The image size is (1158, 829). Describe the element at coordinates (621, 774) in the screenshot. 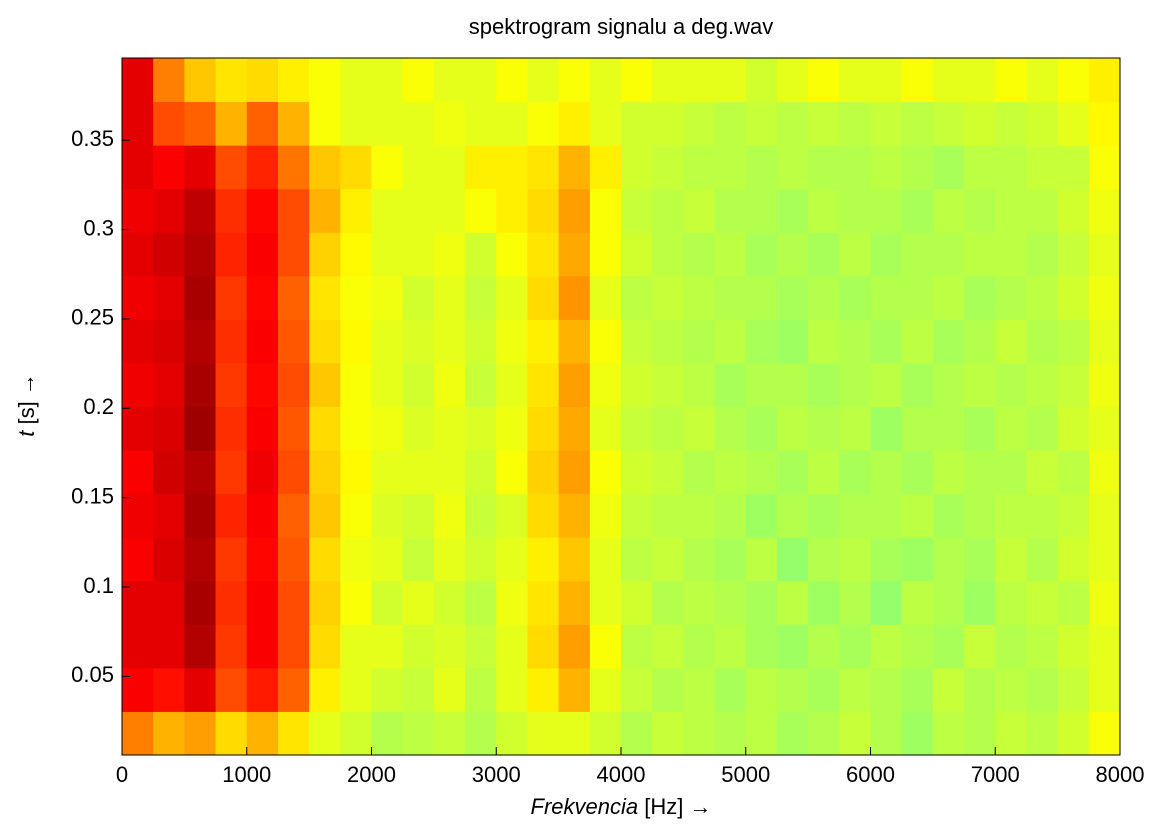

I see `x-tick-label: 4000` at that location.